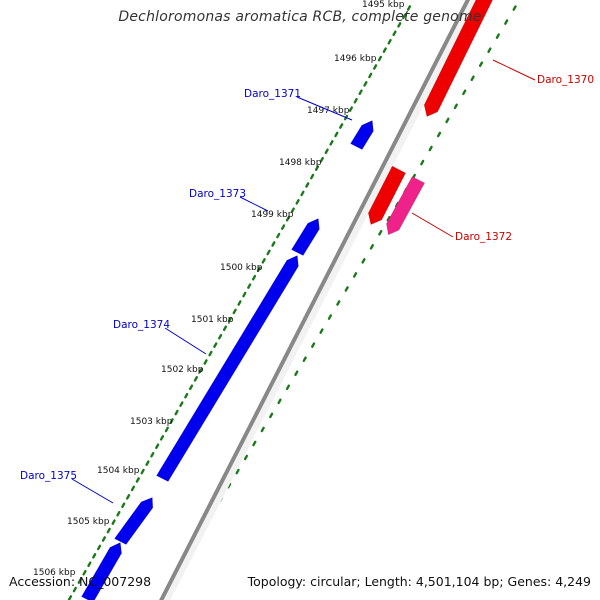  I want to click on kbp-tick-label: 1502 kbp, so click(182, 370).